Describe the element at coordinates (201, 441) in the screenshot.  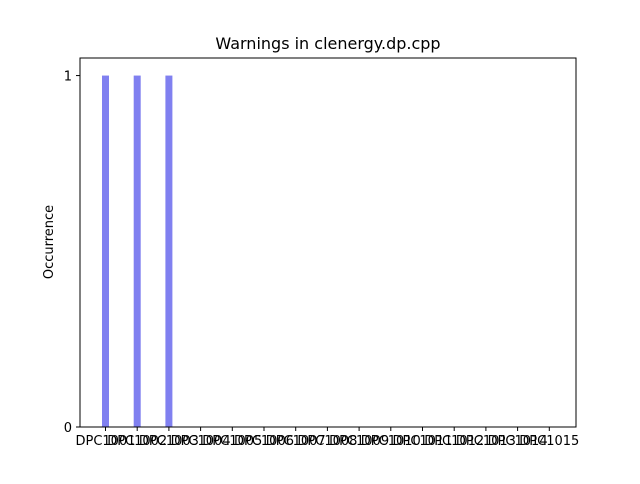
I see `x-tick-label-dpc1004: DPC1004` at that location.